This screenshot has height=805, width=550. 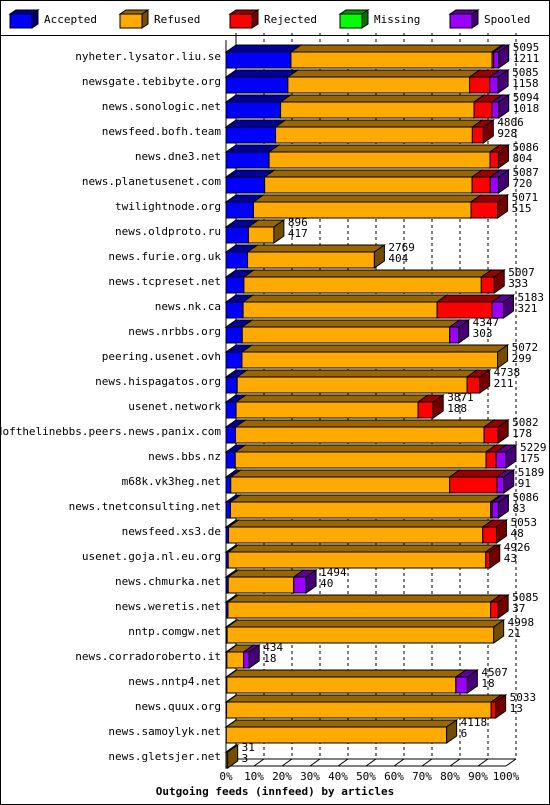 What do you see at coordinates (174, 631) in the screenshot?
I see `y-tick-label: nntp.comgw.net` at bounding box center [174, 631].